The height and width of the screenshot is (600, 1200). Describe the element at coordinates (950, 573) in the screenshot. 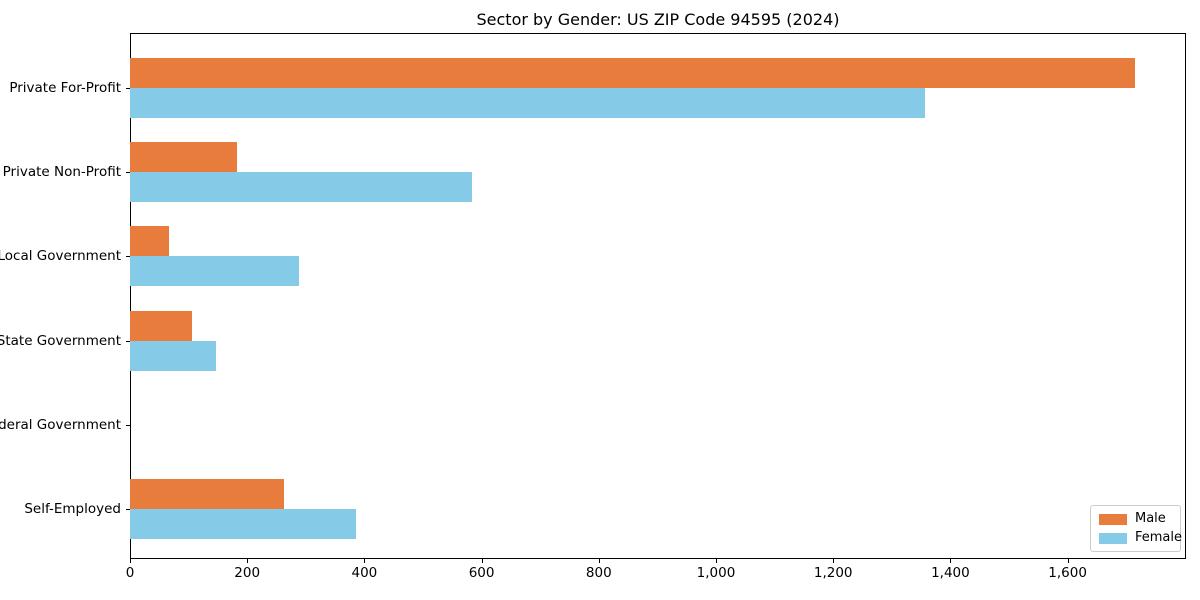

I see `x-axis-label-1,400: 1,400` at that location.